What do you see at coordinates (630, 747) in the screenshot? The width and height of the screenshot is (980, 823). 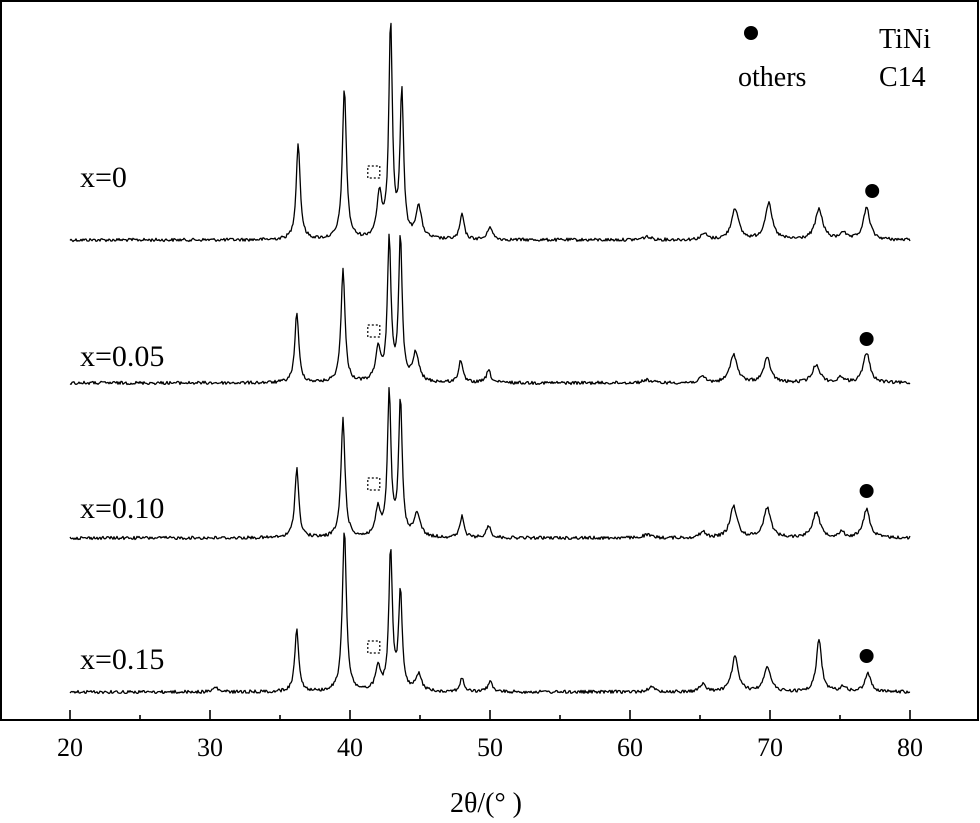 I see `x-tick-label-60: 60` at bounding box center [630, 747].